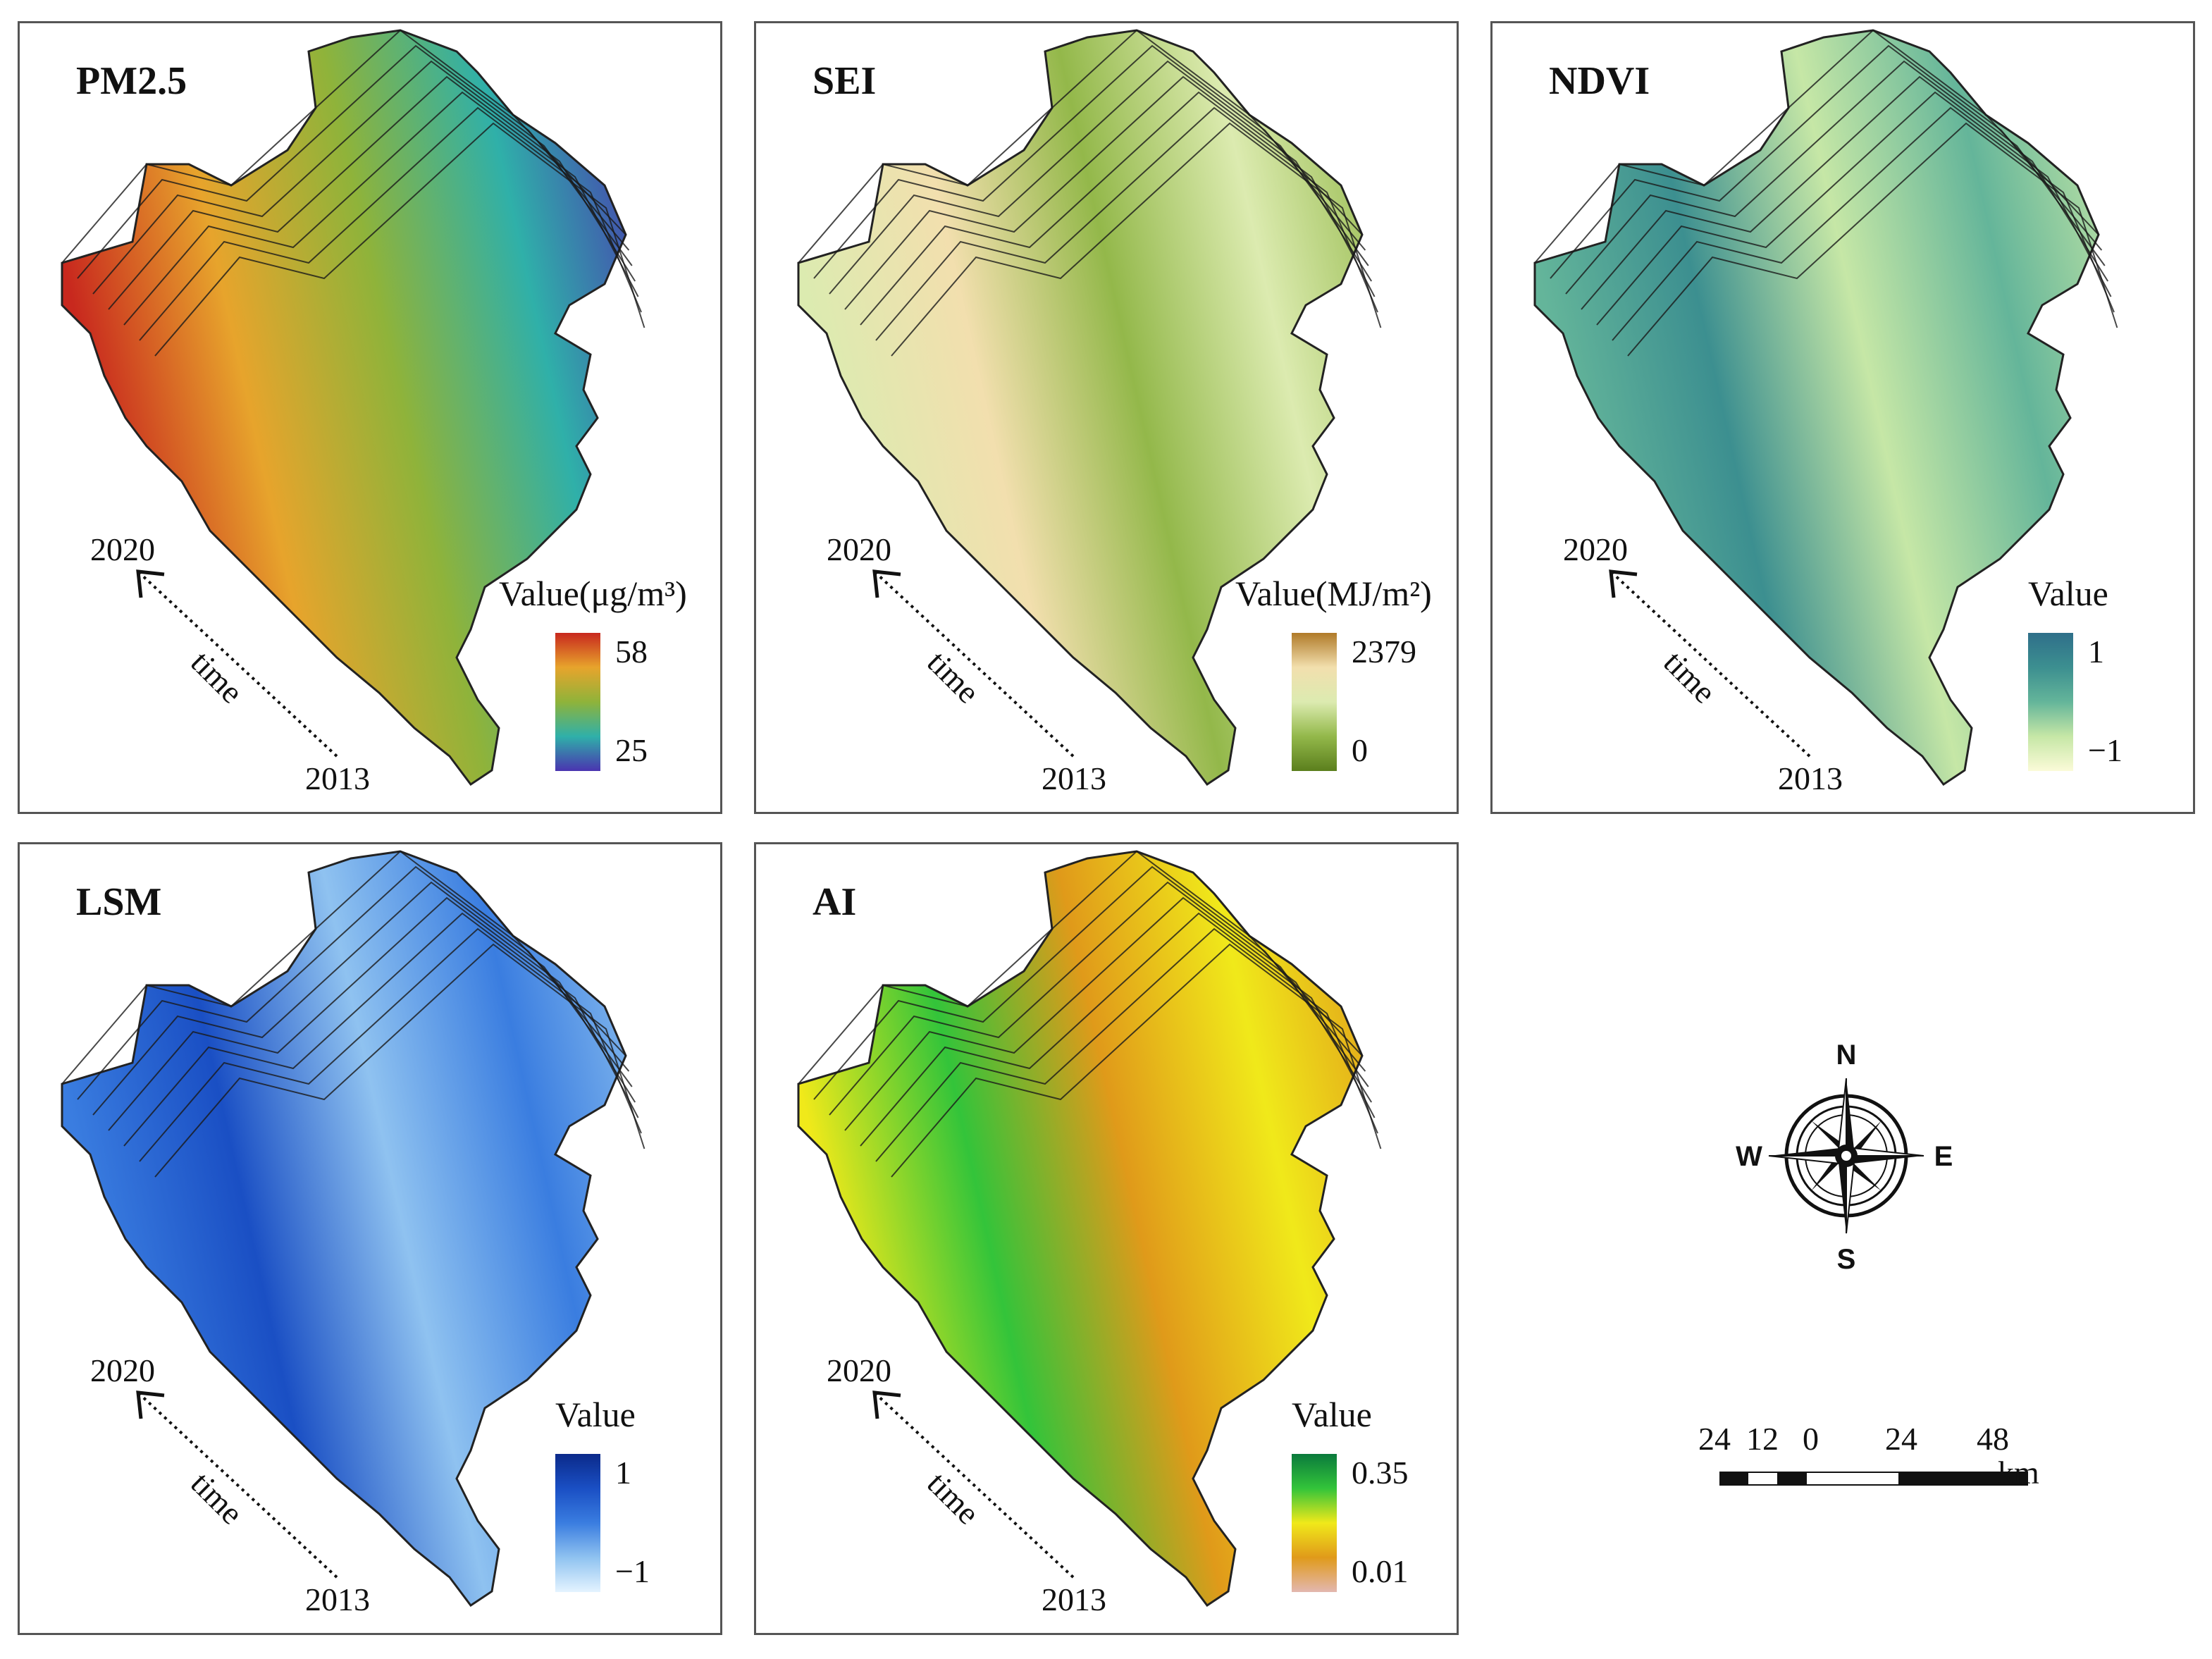 Image resolution: width=2212 pixels, height=1659 pixels. Describe the element at coordinates (631, 750) in the screenshot. I see `legend-min-label: 25` at that location.